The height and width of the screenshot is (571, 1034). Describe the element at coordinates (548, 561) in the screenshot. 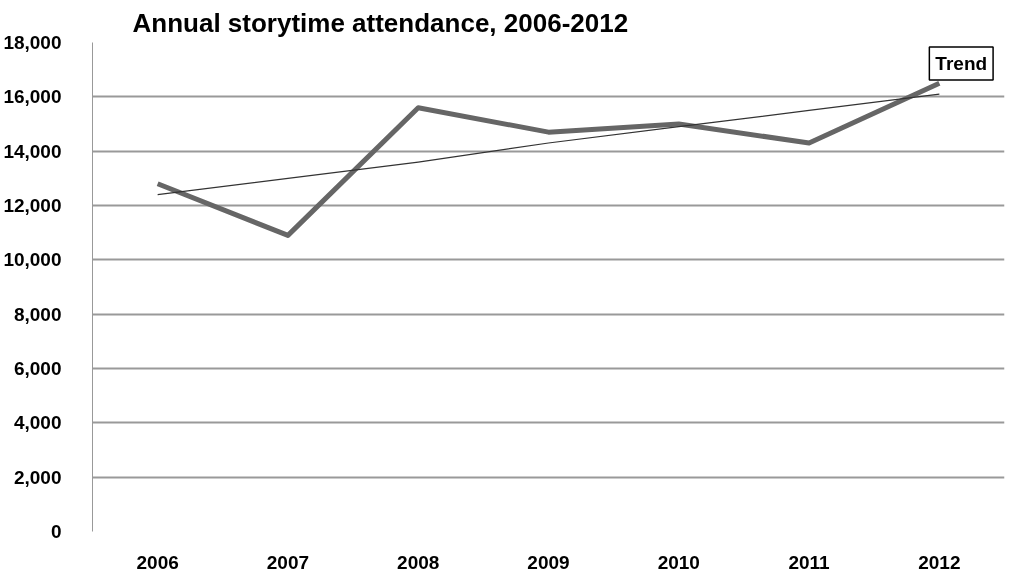

I see `x-tick-label: 2009` at that location.